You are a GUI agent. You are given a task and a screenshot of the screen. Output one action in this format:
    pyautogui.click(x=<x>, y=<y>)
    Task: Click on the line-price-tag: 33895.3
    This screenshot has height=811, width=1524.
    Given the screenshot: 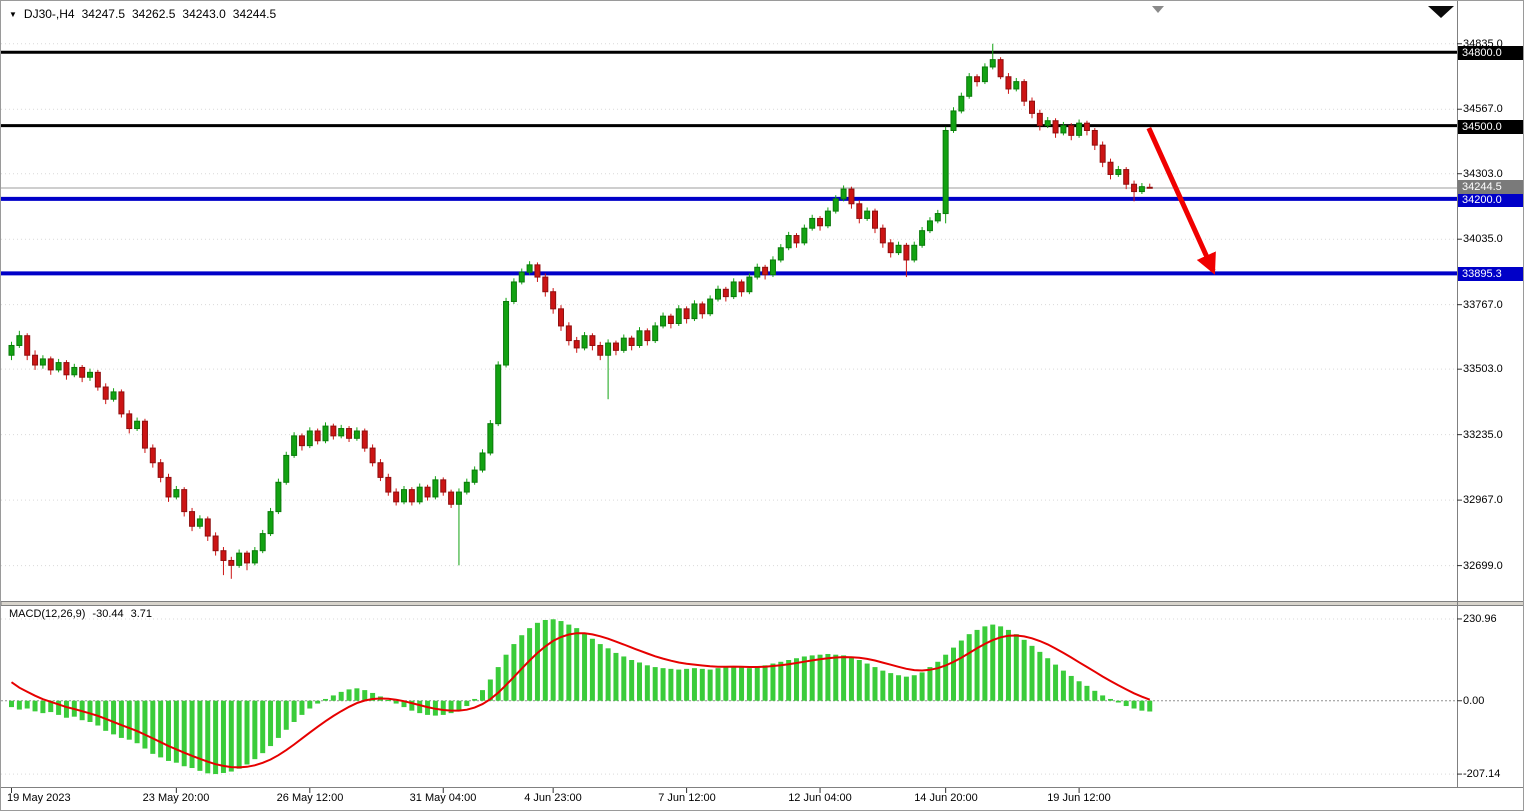 What is the action you would take?
    pyautogui.click(x=1490, y=274)
    